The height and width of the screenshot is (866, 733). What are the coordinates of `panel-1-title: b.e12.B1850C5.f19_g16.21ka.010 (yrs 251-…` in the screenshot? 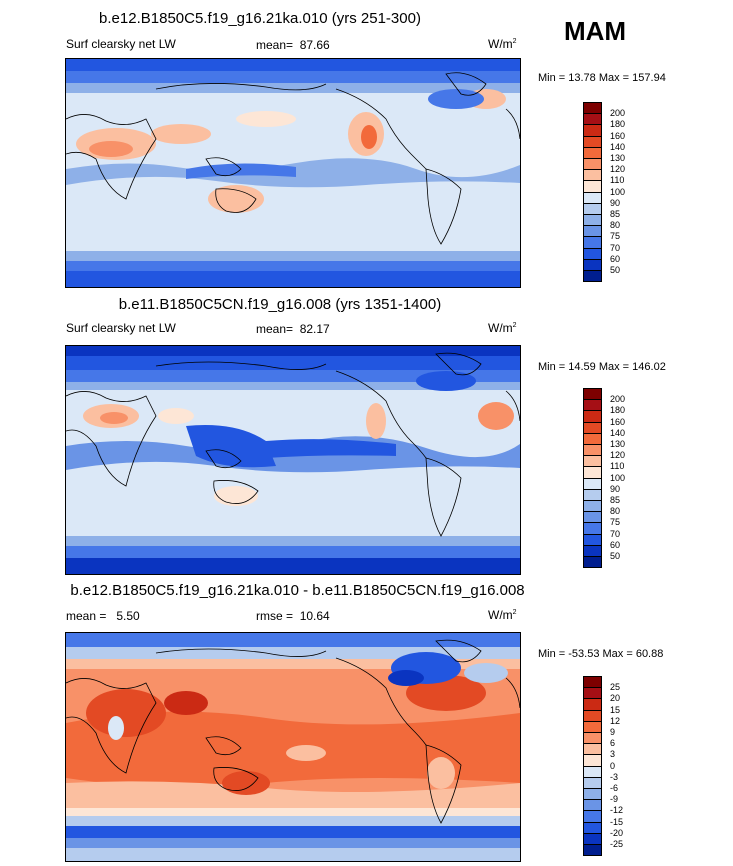 It's located at (260, 18).